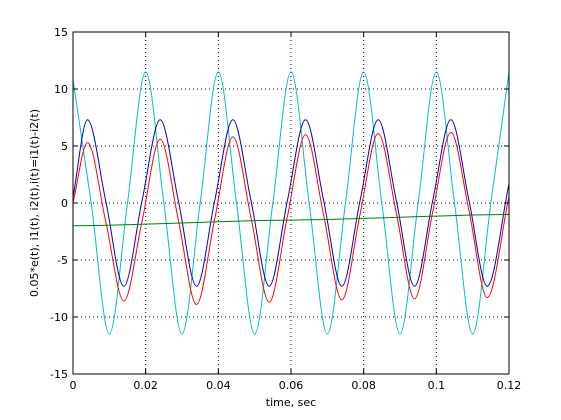 The image size is (561, 420). Describe the element at coordinates (73, 385) in the screenshot. I see `x-tick-label: 0` at that location.